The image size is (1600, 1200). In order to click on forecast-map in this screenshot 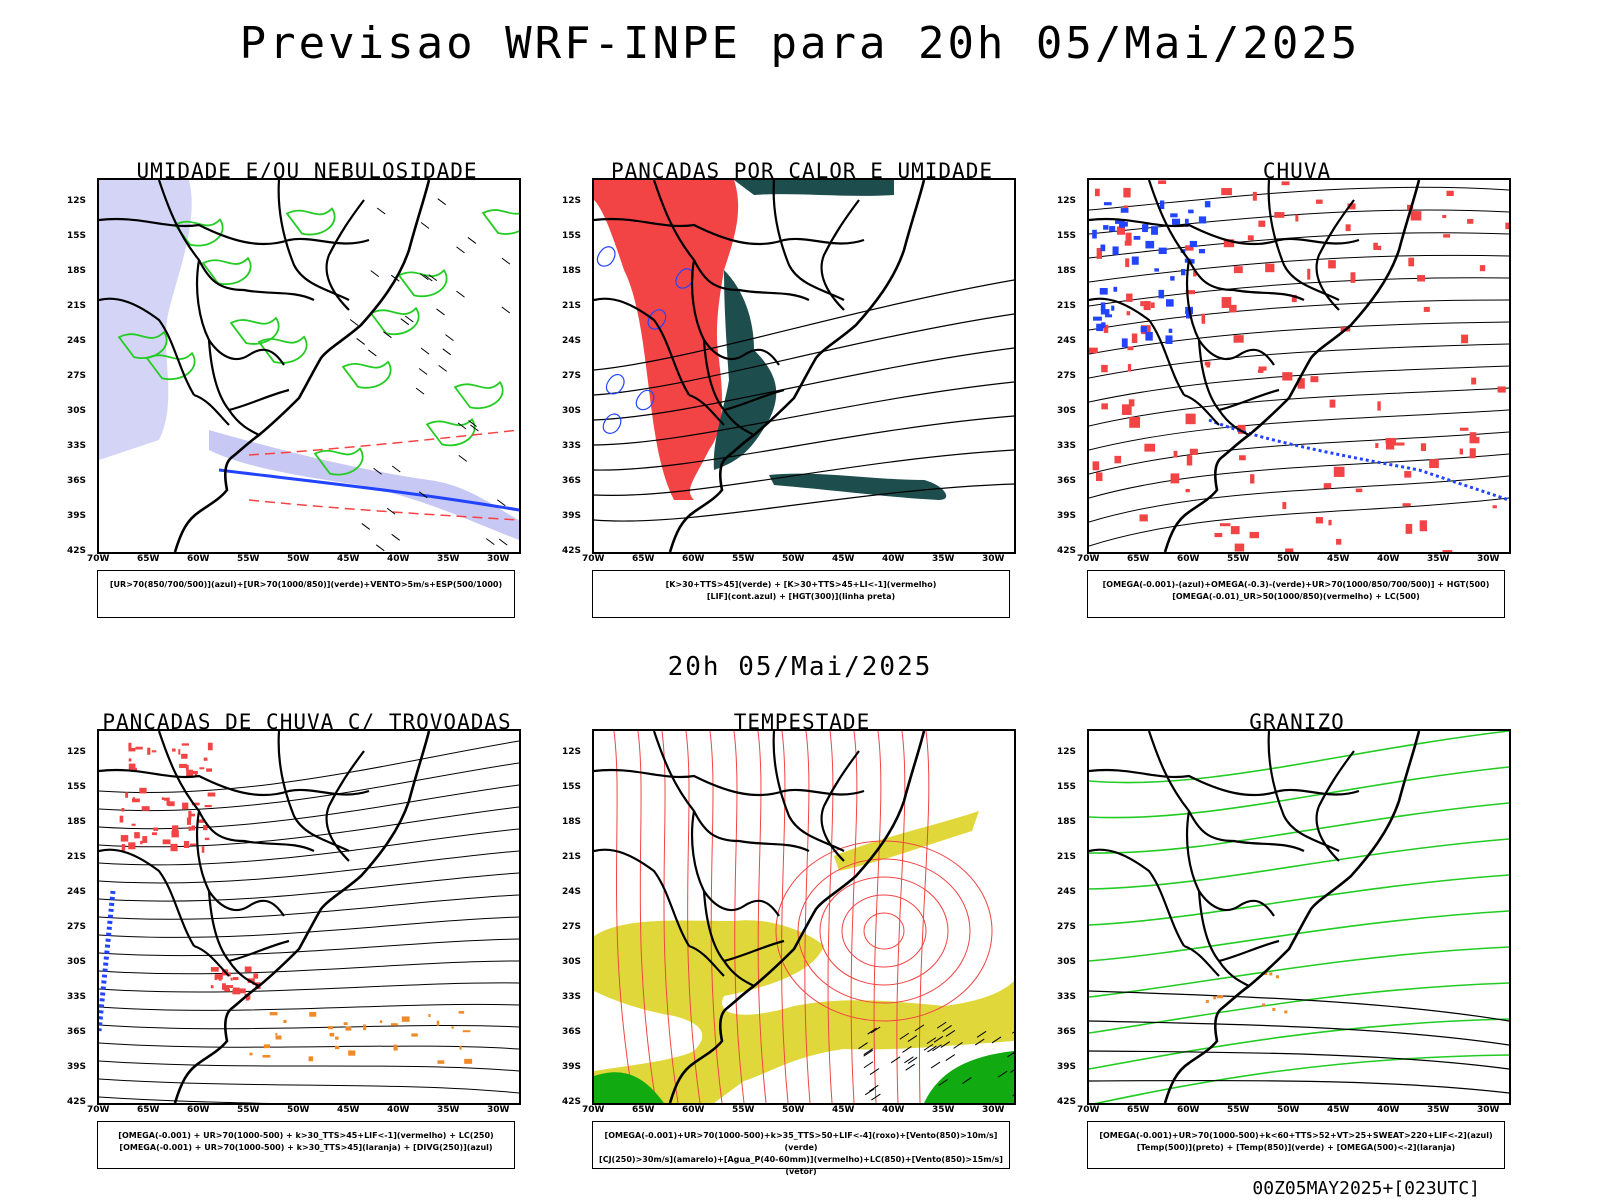, I will do `click(1299, 366)`.